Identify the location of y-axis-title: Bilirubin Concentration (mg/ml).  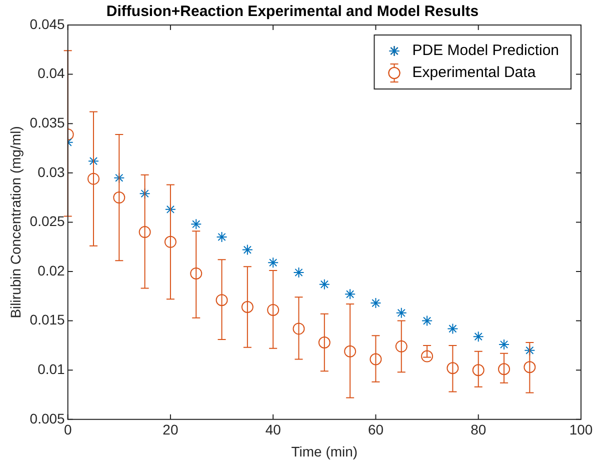
(15, 222).